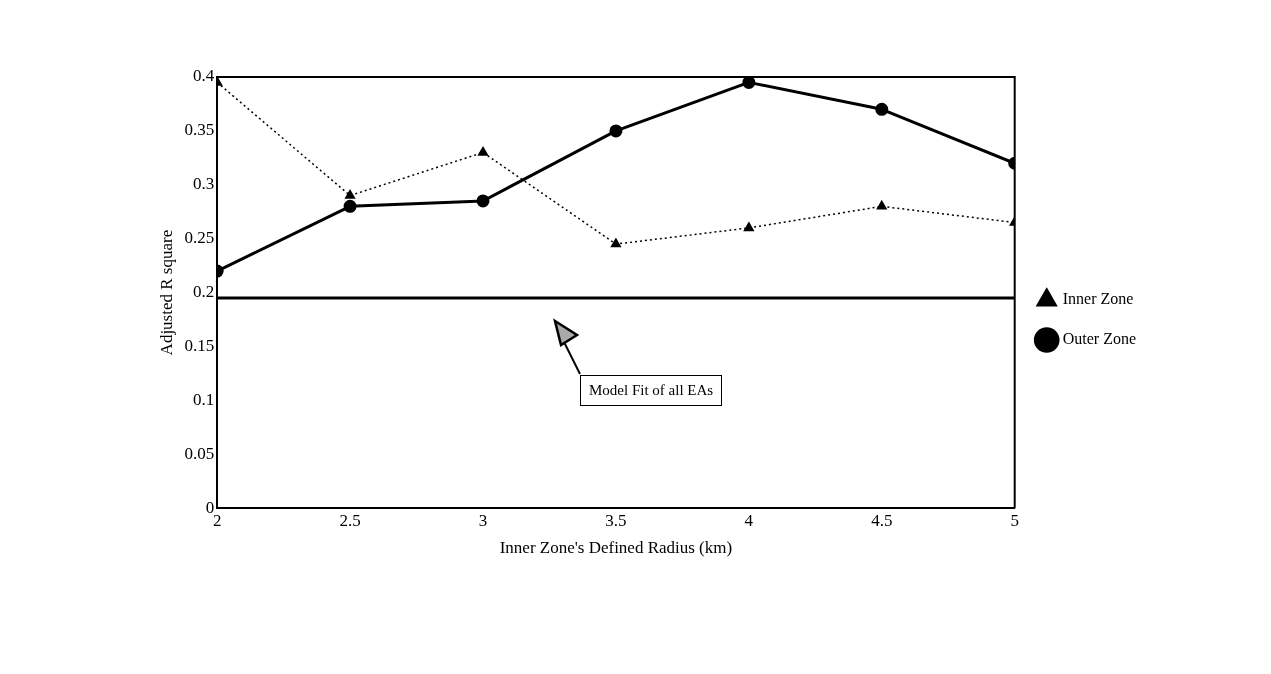  What do you see at coordinates (166, 292) in the screenshot?
I see `y-axis-title: Adjusted R square` at bounding box center [166, 292].